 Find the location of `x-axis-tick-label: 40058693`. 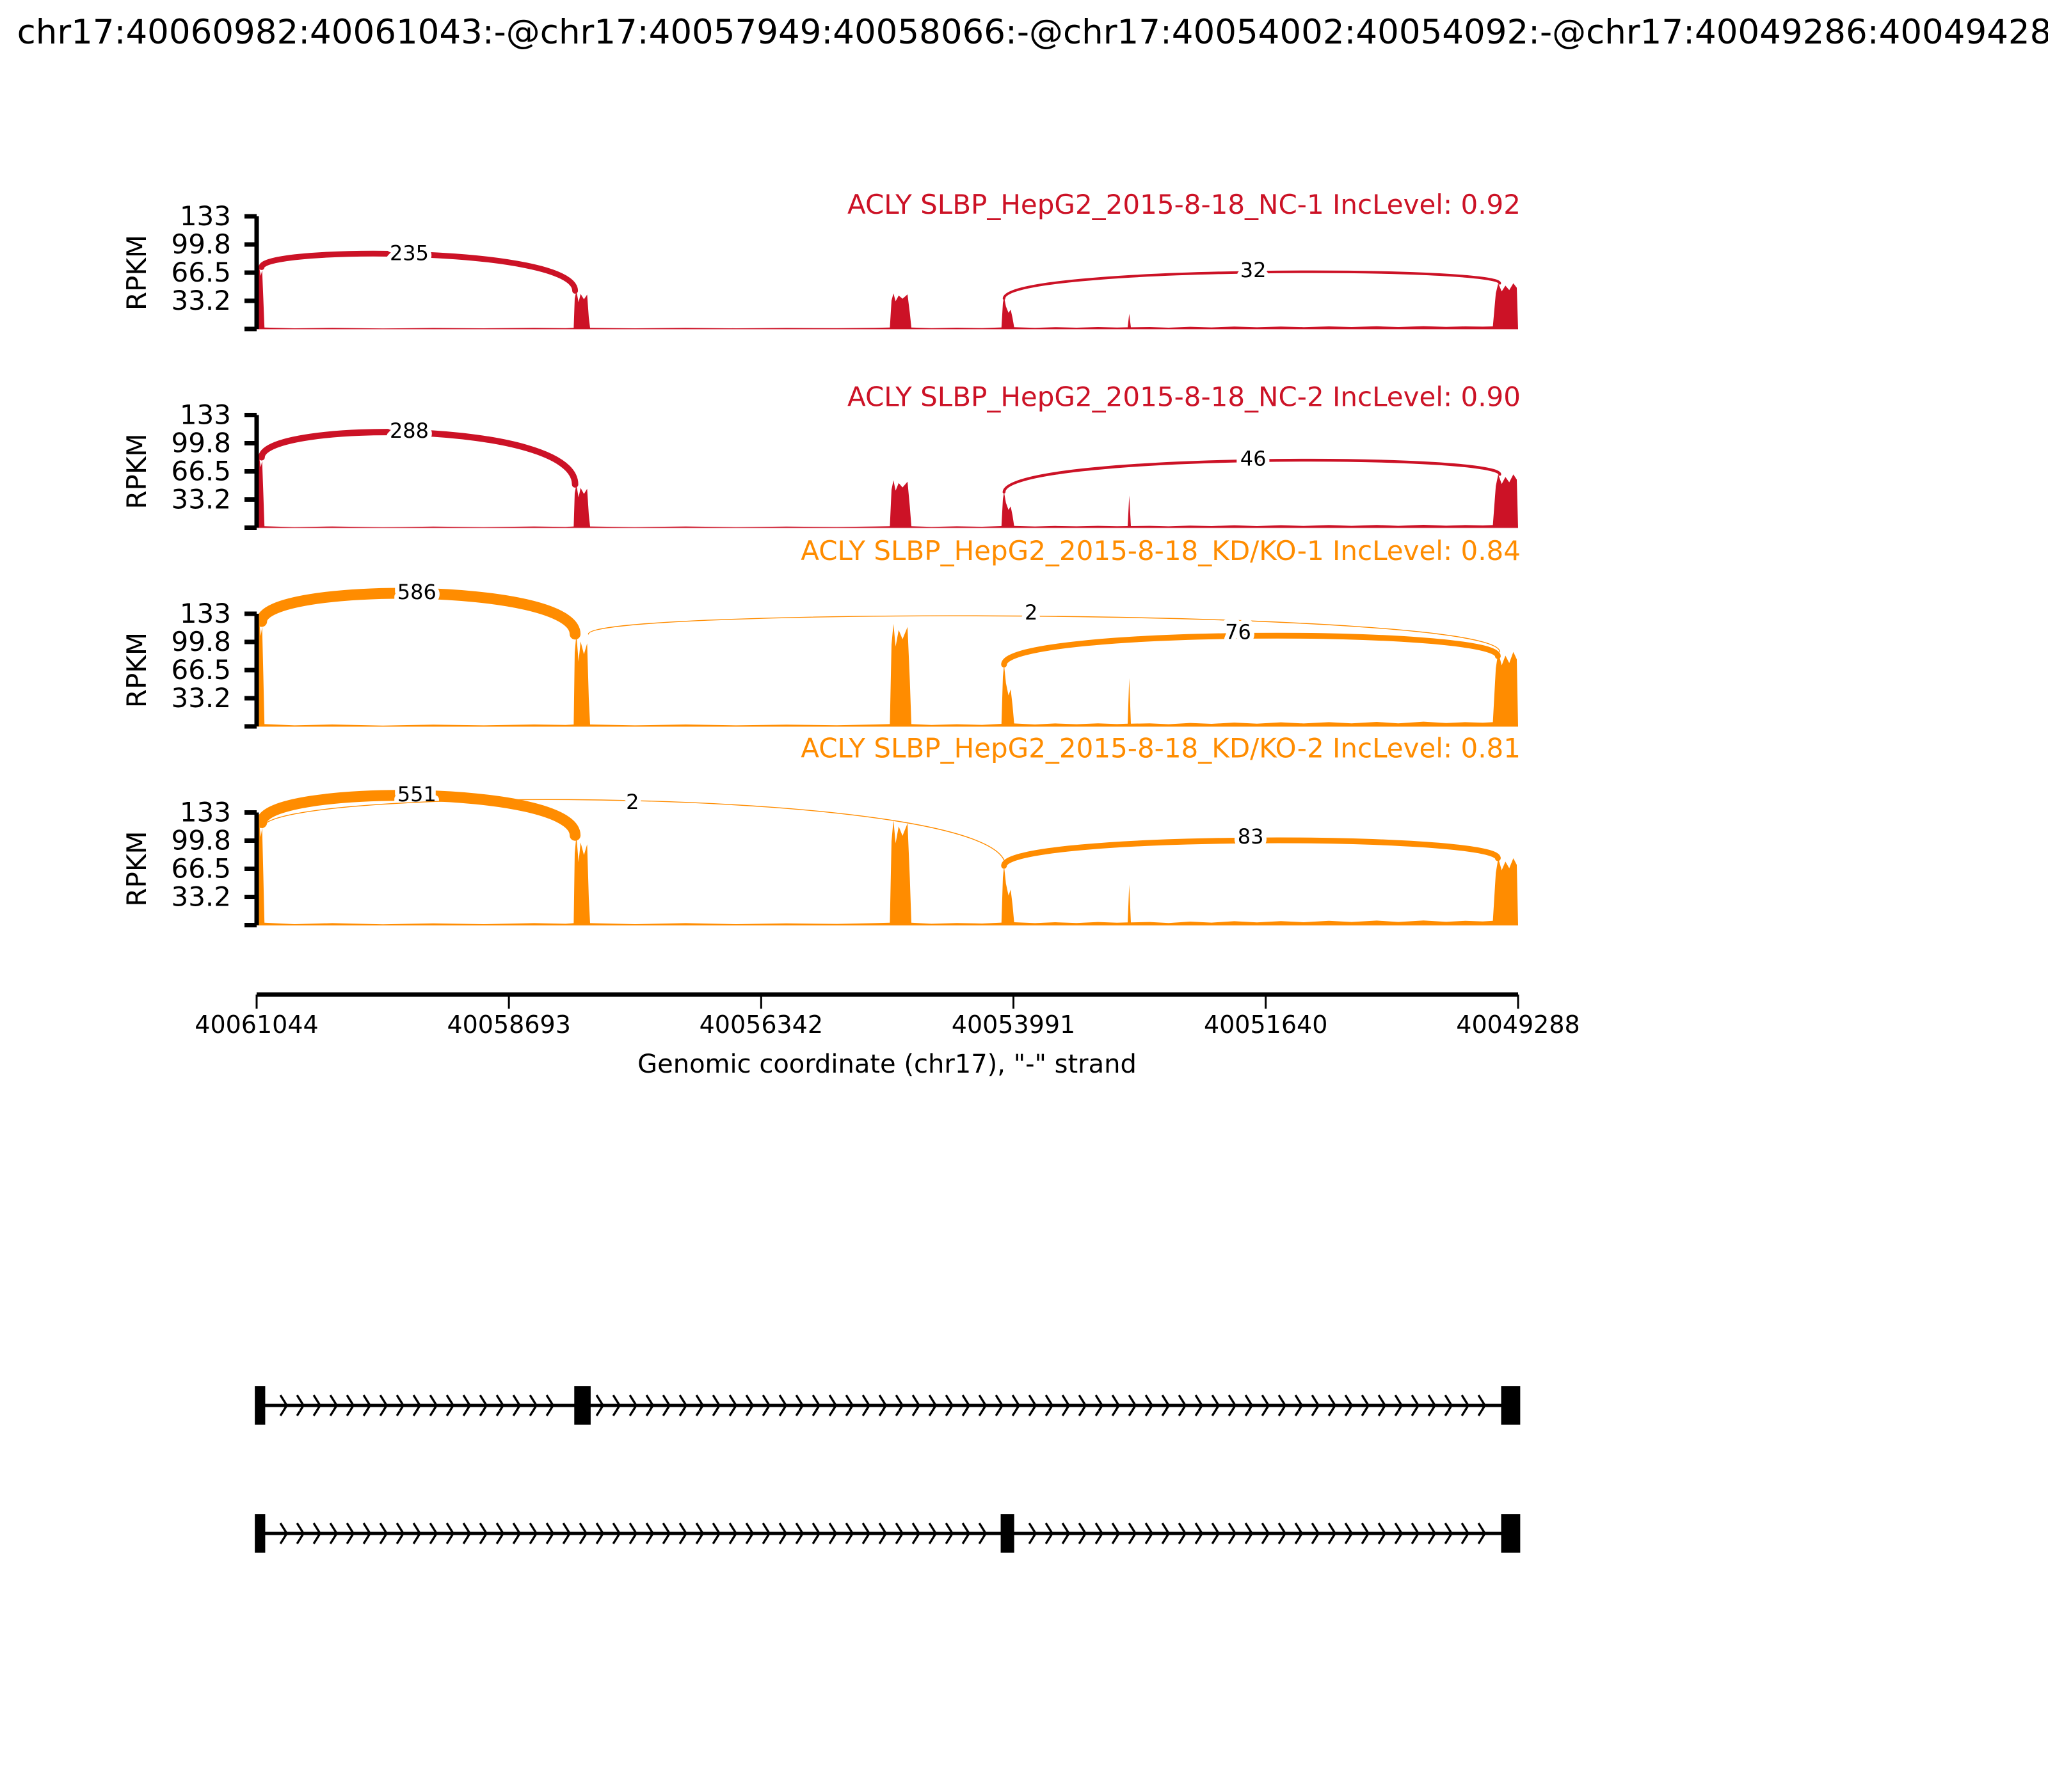

x-axis-tick-label: 40058693 is located at coordinates (508, 1025).